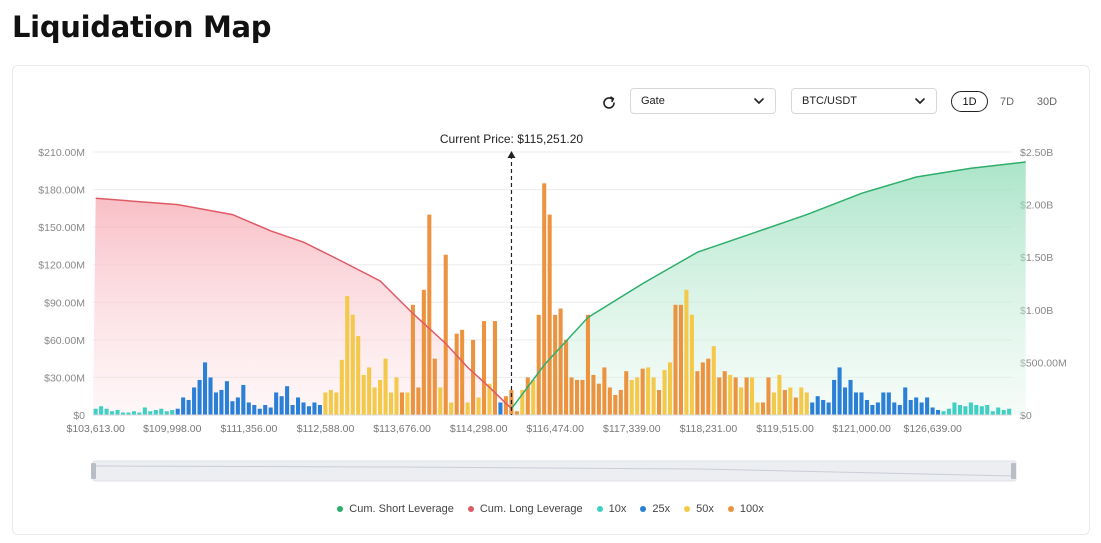  I want to click on x-tick-label: $113,676.00, so click(402, 429).